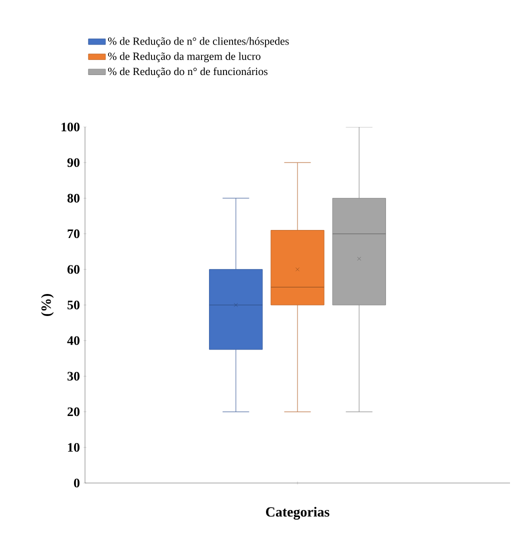 The height and width of the screenshot is (533, 514). Describe the element at coordinates (74, 411) in the screenshot. I see `y-tick-label: 20` at that location.